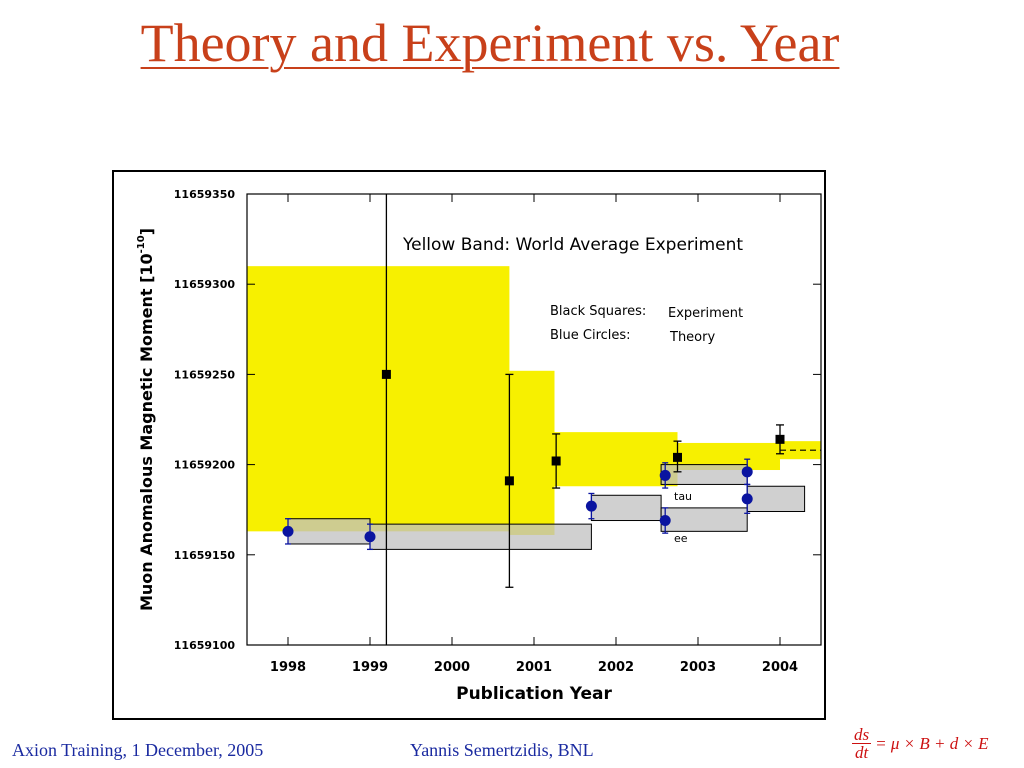 The image size is (1024, 768). What do you see at coordinates (616, 667) in the screenshot?
I see `x-tick-label-4: 2002` at bounding box center [616, 667].